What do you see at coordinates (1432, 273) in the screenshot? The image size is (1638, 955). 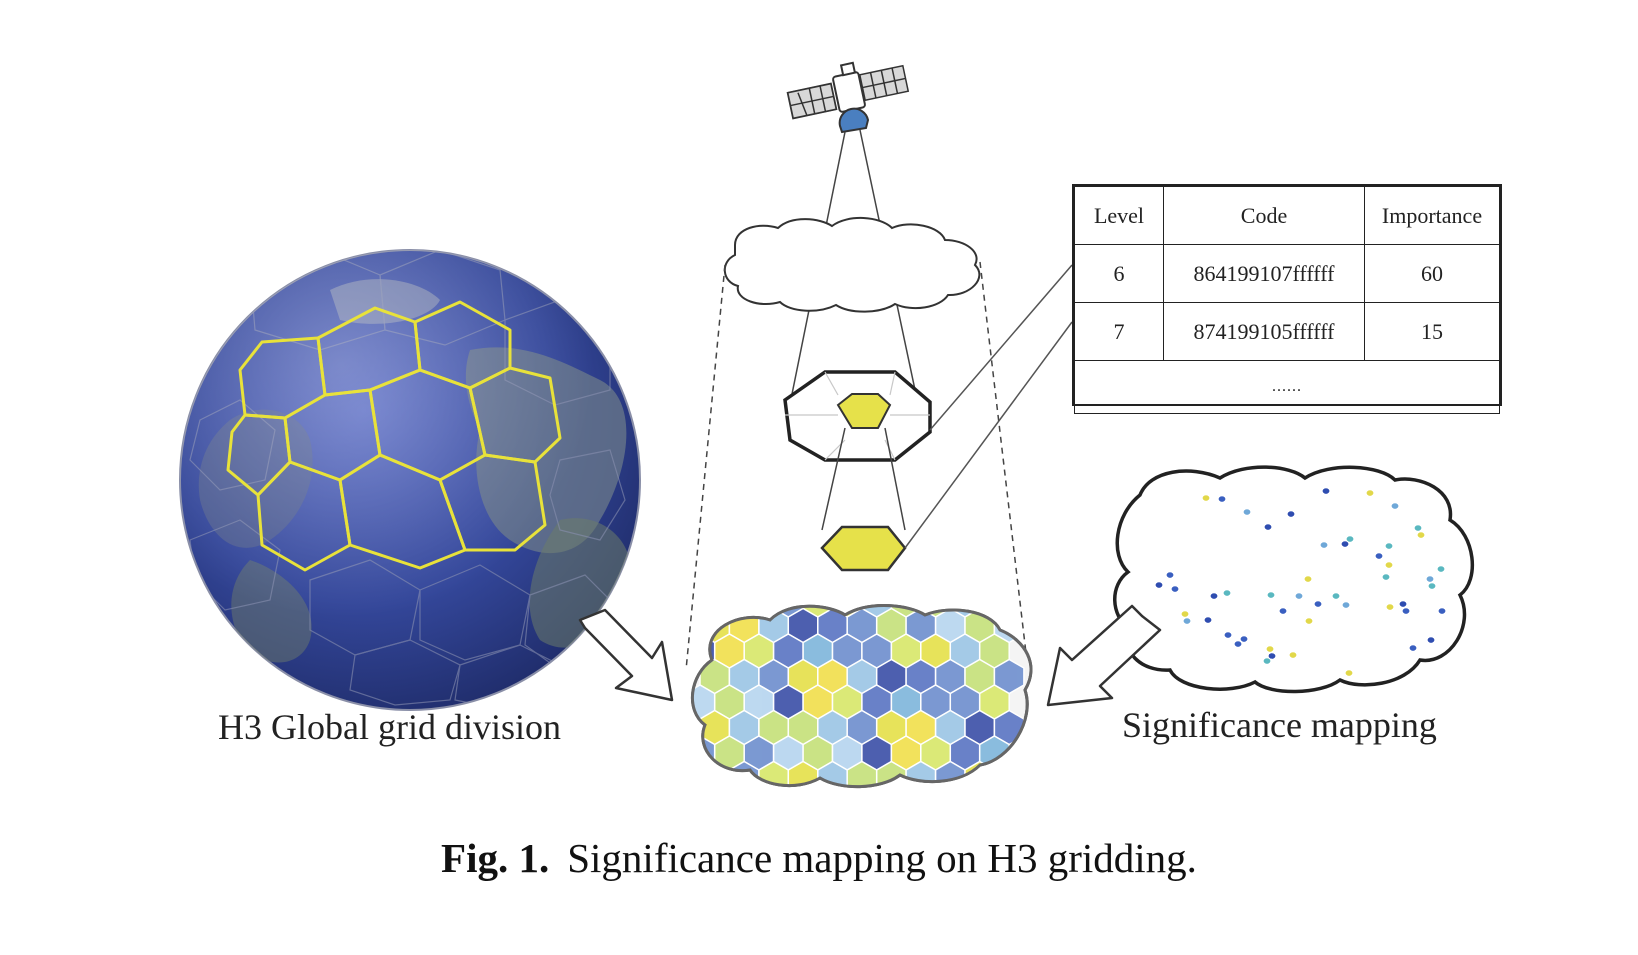 I see `table-cell-importance: 60` at bounding box center [1432, 273].